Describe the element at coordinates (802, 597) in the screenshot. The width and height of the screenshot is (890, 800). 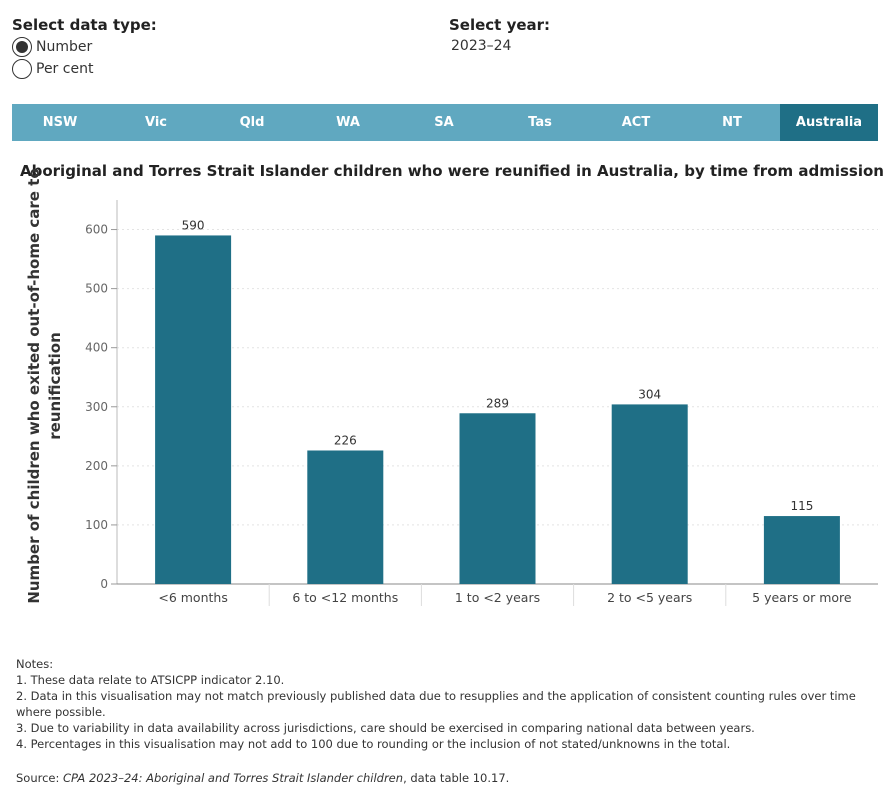
I see `x-category-label: 5 years or more` at that location.